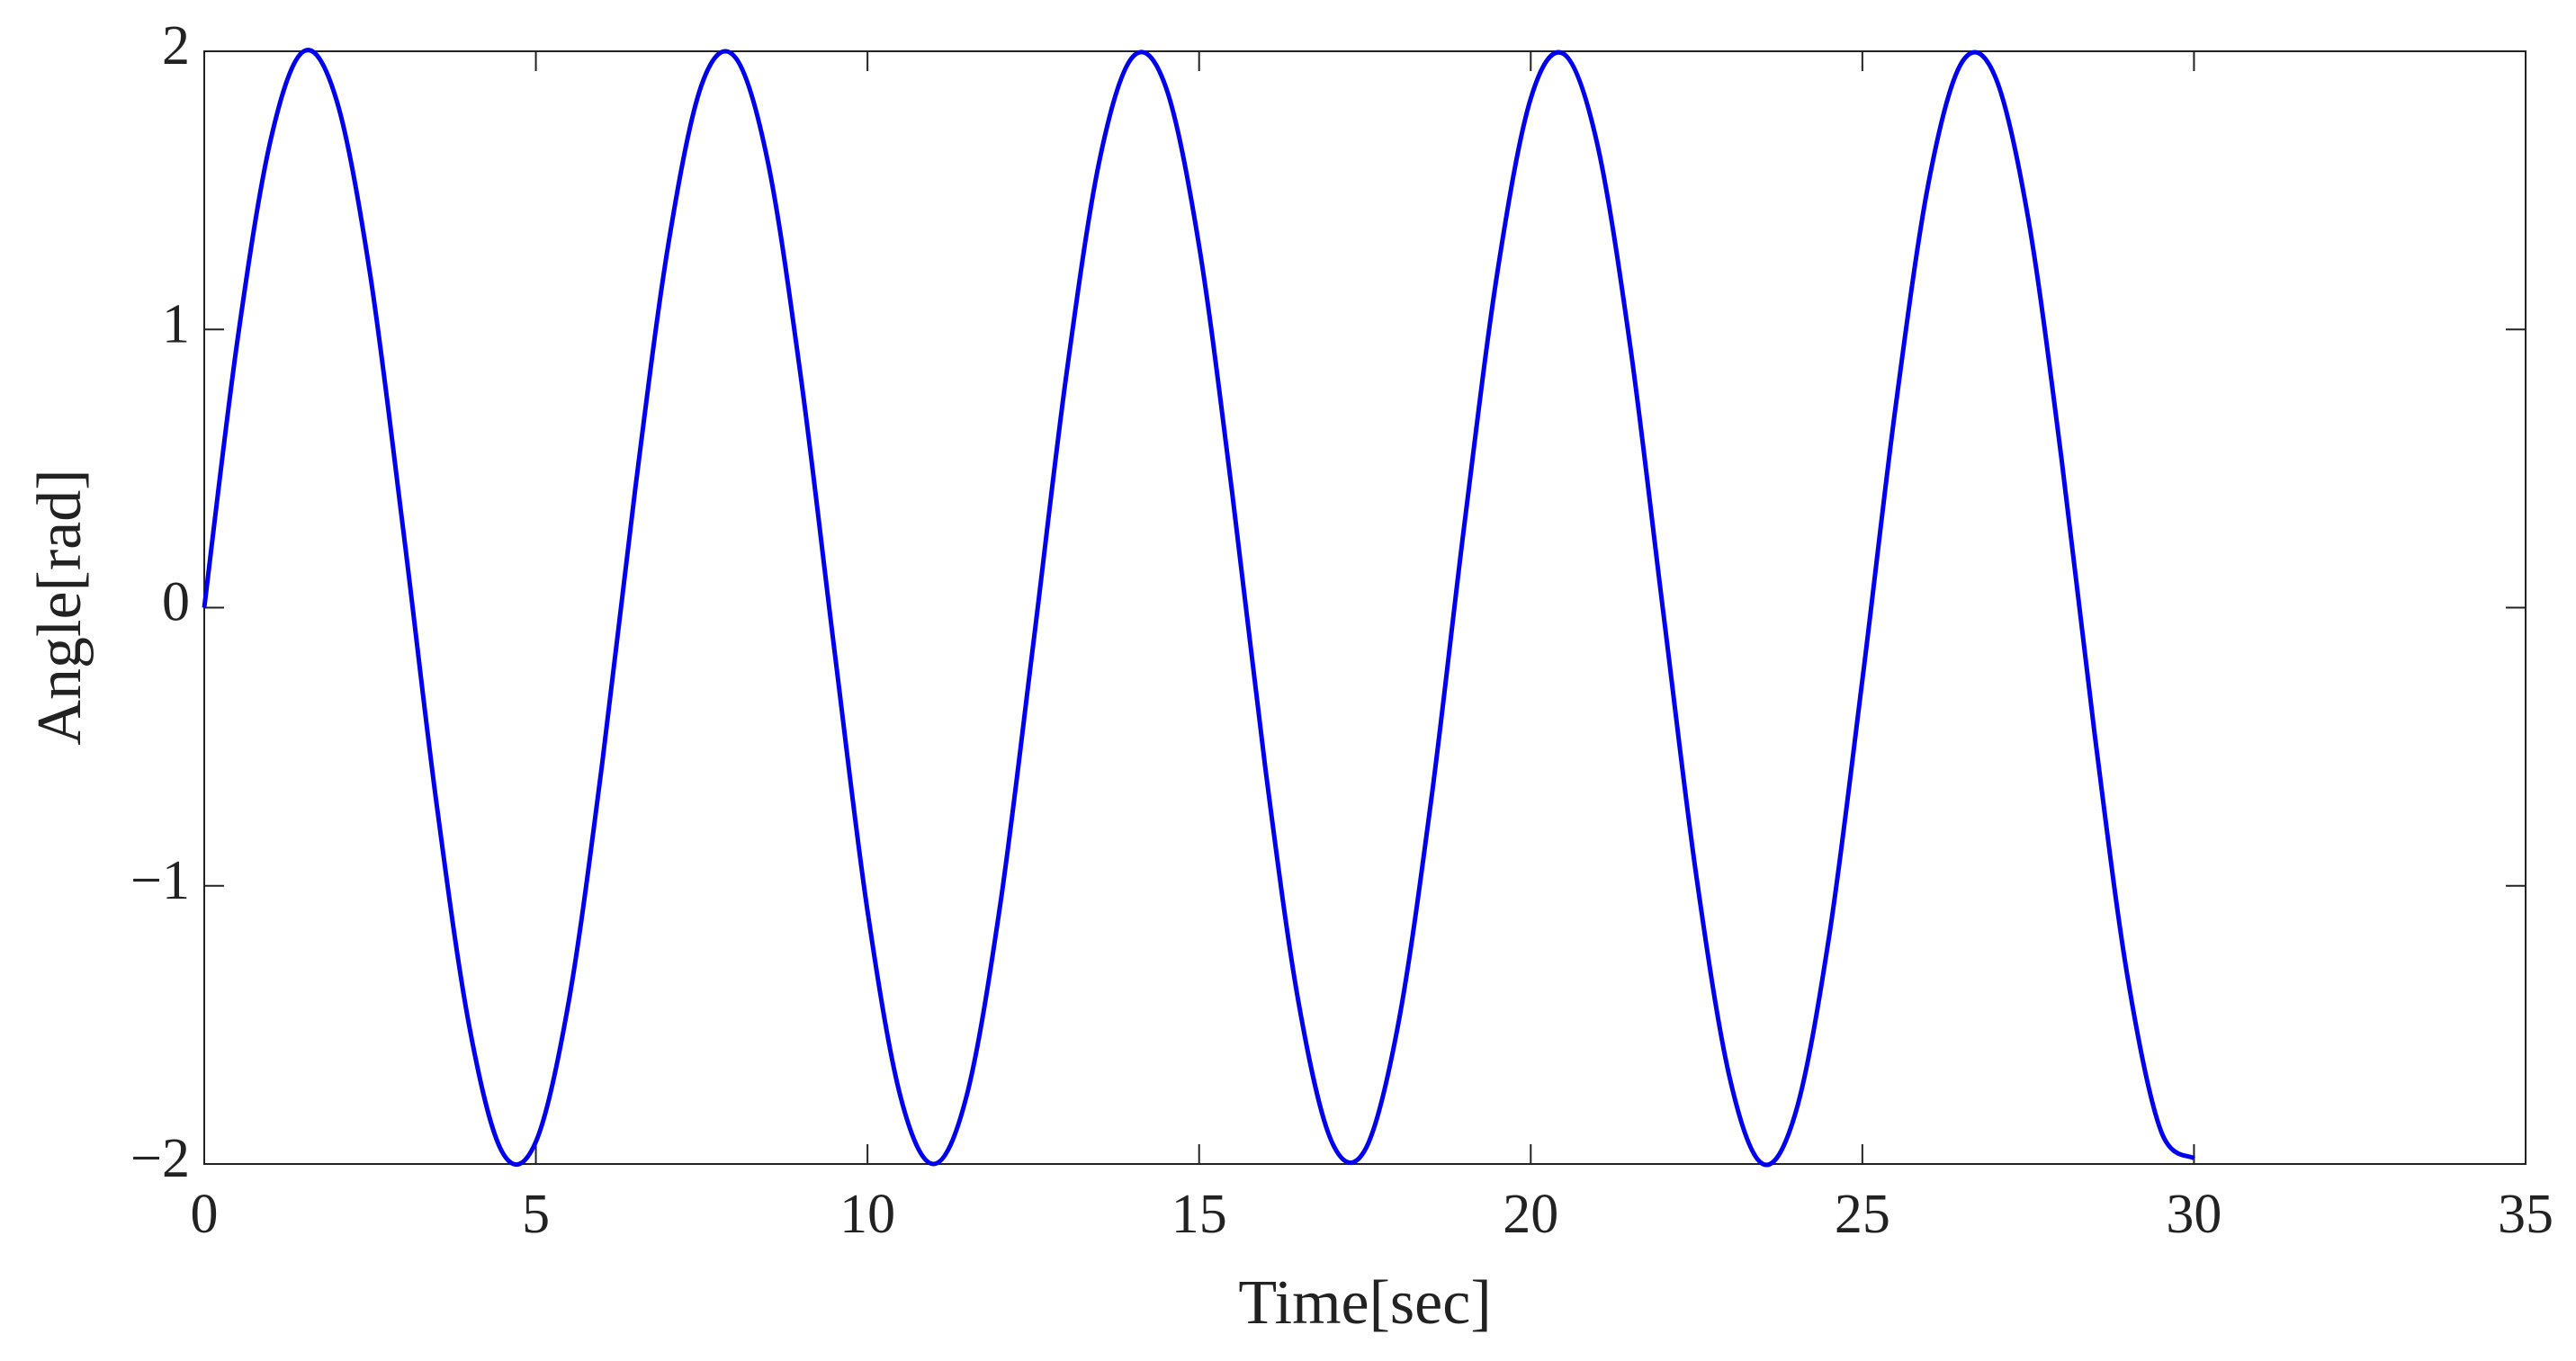 The image size is (2576, 1361). What do you see at coordinates (1364, 1303) in the screenshot?
I see `x-axis-label: Time[sec]` at bounding box center [1364, 1303].